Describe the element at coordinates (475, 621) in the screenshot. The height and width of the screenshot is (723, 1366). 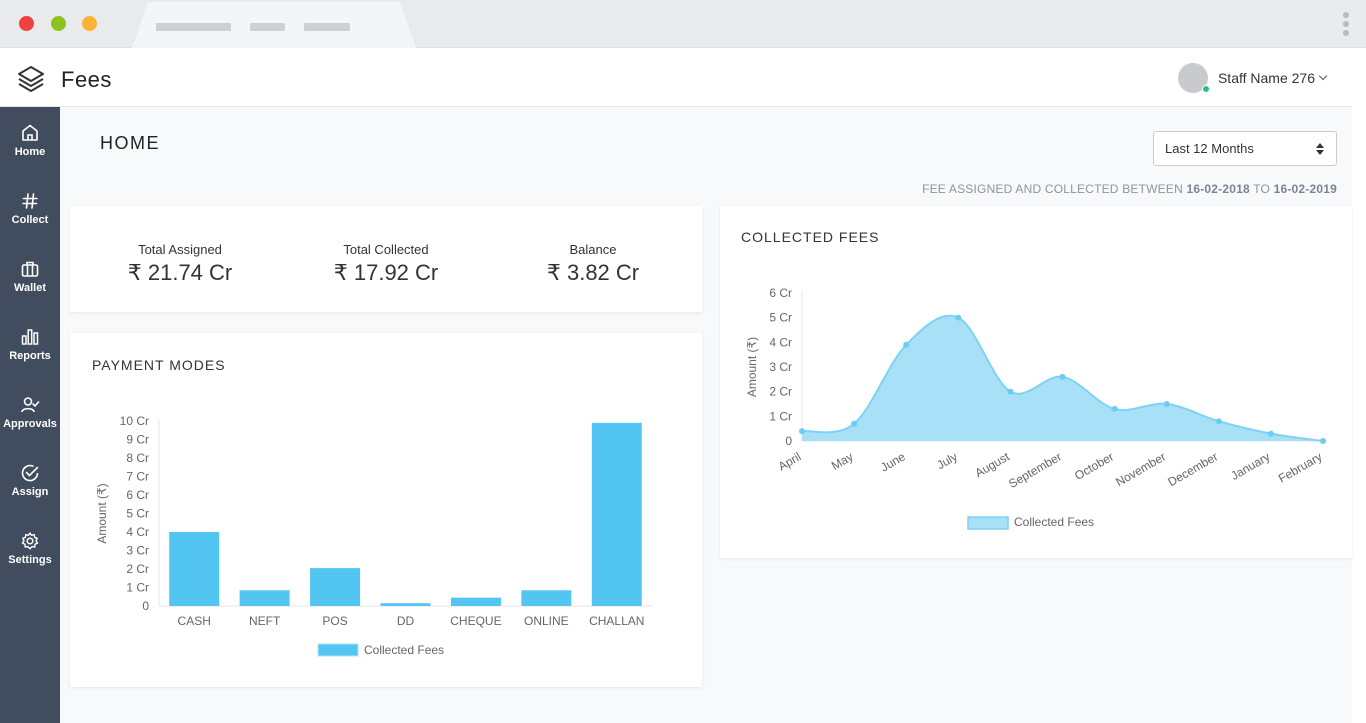
I see `x-tick-label: CHEQUE` at that location.